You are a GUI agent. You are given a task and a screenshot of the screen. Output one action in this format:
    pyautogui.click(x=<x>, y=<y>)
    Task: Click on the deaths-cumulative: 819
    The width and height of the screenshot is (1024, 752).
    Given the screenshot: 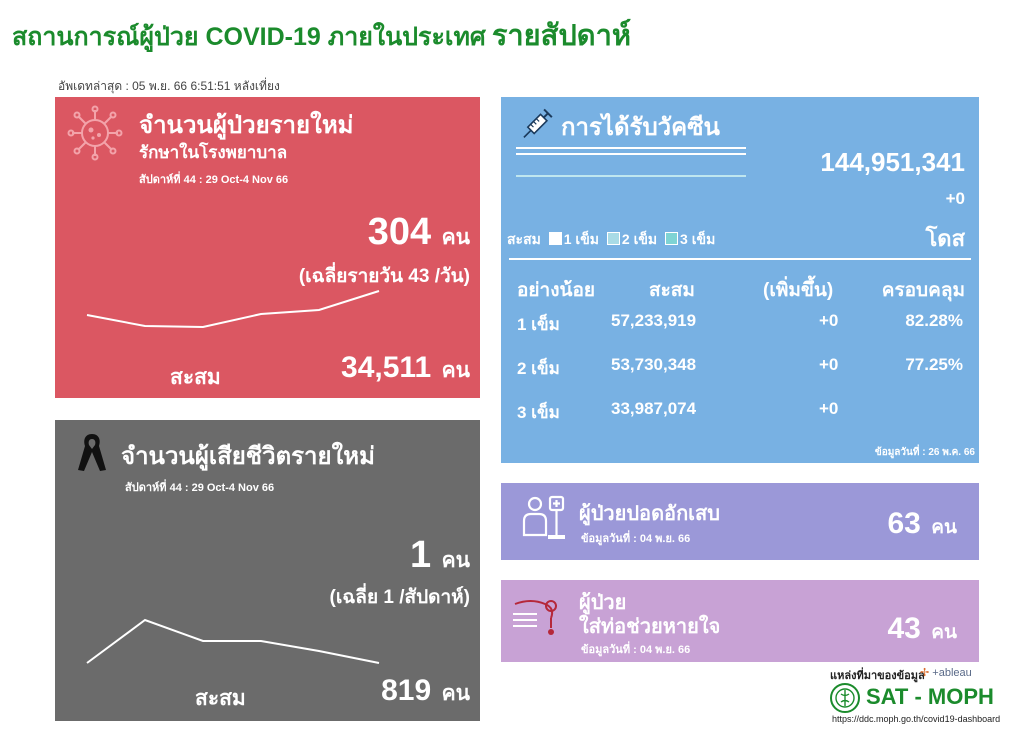 What is the action you would take?
    pyautogui.click(x=406, y=690)
    